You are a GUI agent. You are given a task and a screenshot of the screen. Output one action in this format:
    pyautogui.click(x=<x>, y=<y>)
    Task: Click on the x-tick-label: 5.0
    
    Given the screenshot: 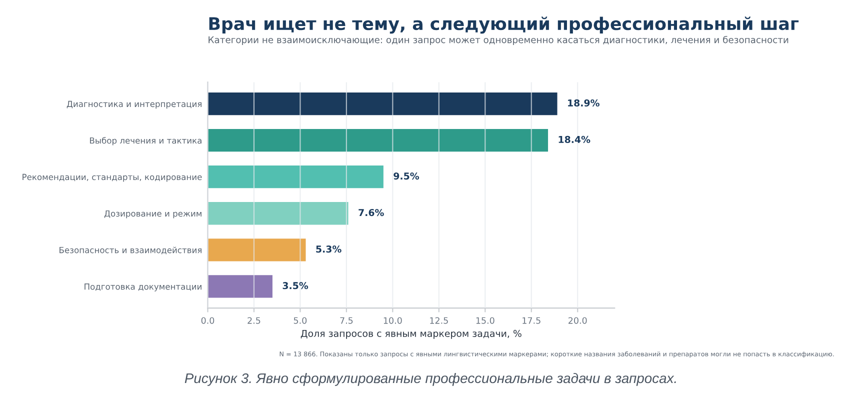 What is the action you would take?
    pyautogui.click(x=300, y=320)
    